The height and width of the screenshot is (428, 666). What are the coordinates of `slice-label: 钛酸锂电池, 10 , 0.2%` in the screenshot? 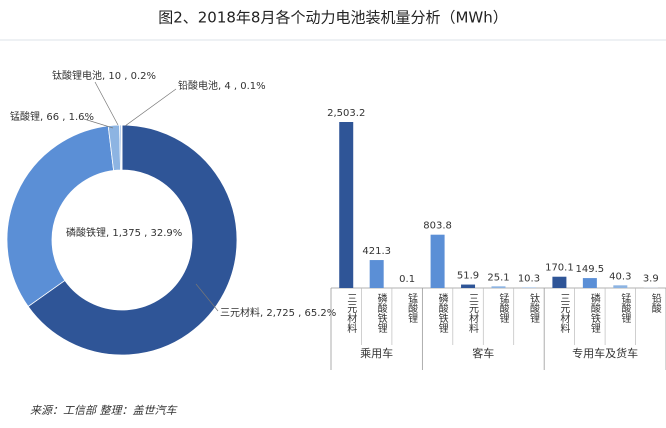 It's located at (104, 75).